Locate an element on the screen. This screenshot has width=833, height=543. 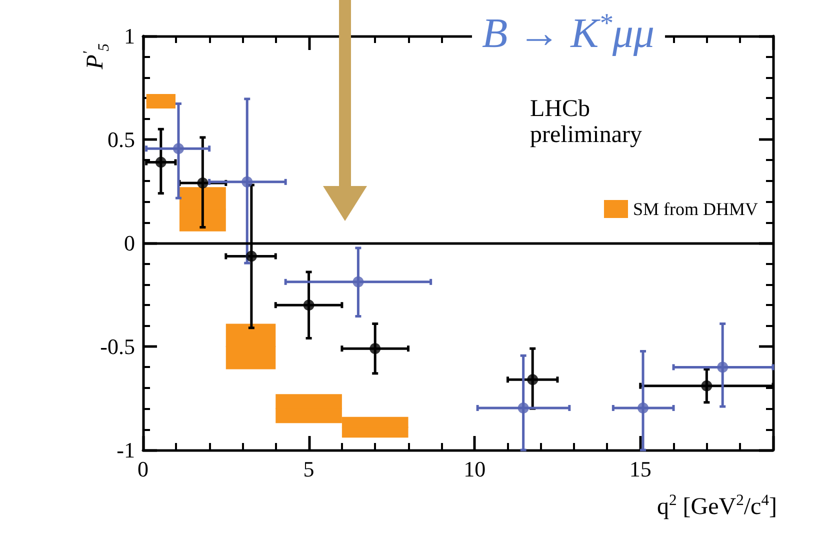
y-tick-label: 0.5 is located at coordinates (121, 139).